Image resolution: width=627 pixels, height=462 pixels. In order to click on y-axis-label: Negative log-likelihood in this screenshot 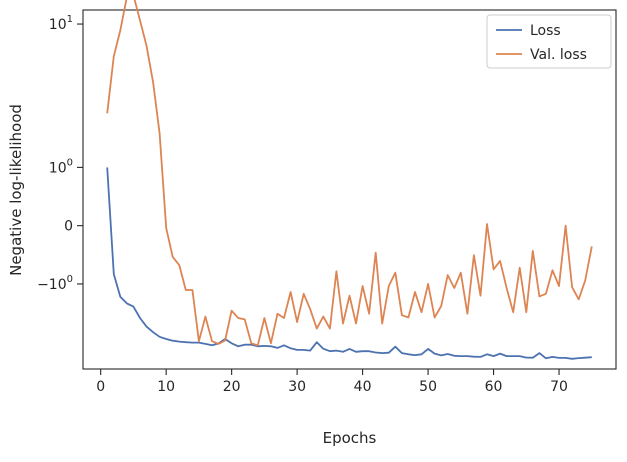, I will do `click(16, 190)`.